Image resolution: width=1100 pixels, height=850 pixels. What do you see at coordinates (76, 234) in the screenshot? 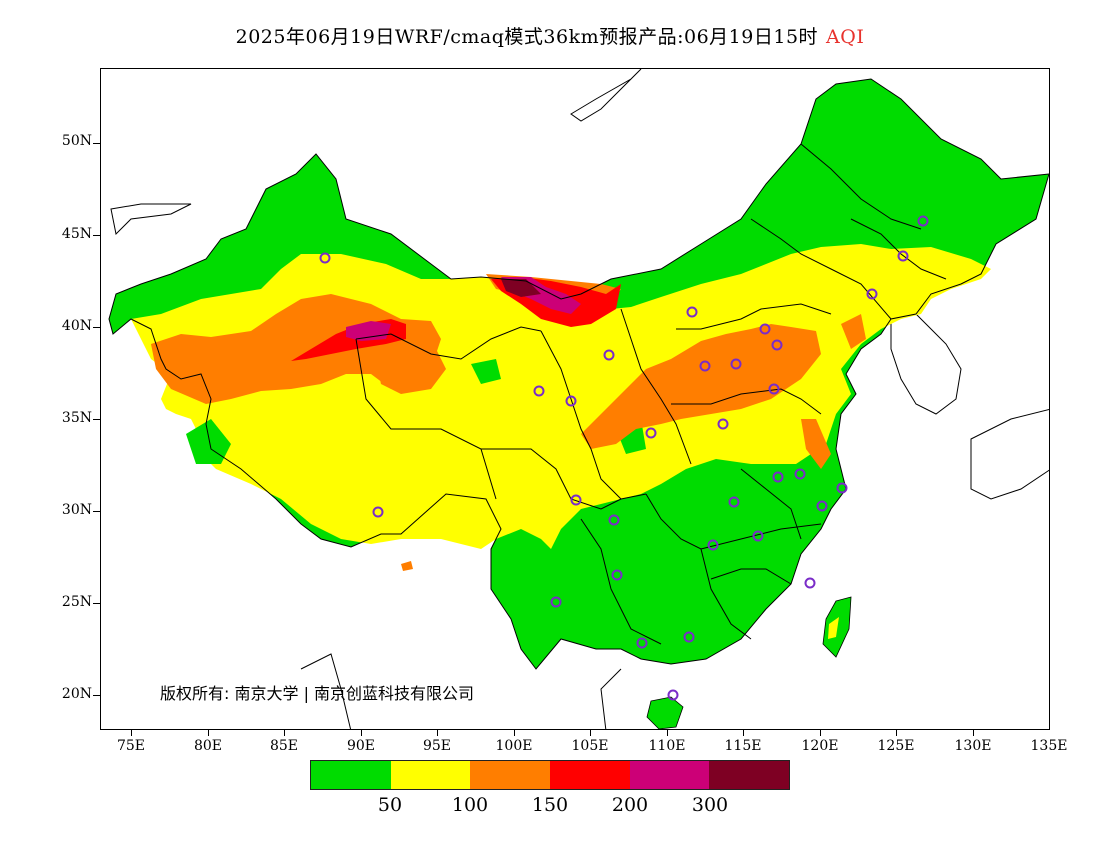
I see `lat-label: 45N` at bounding box center [76, 234].